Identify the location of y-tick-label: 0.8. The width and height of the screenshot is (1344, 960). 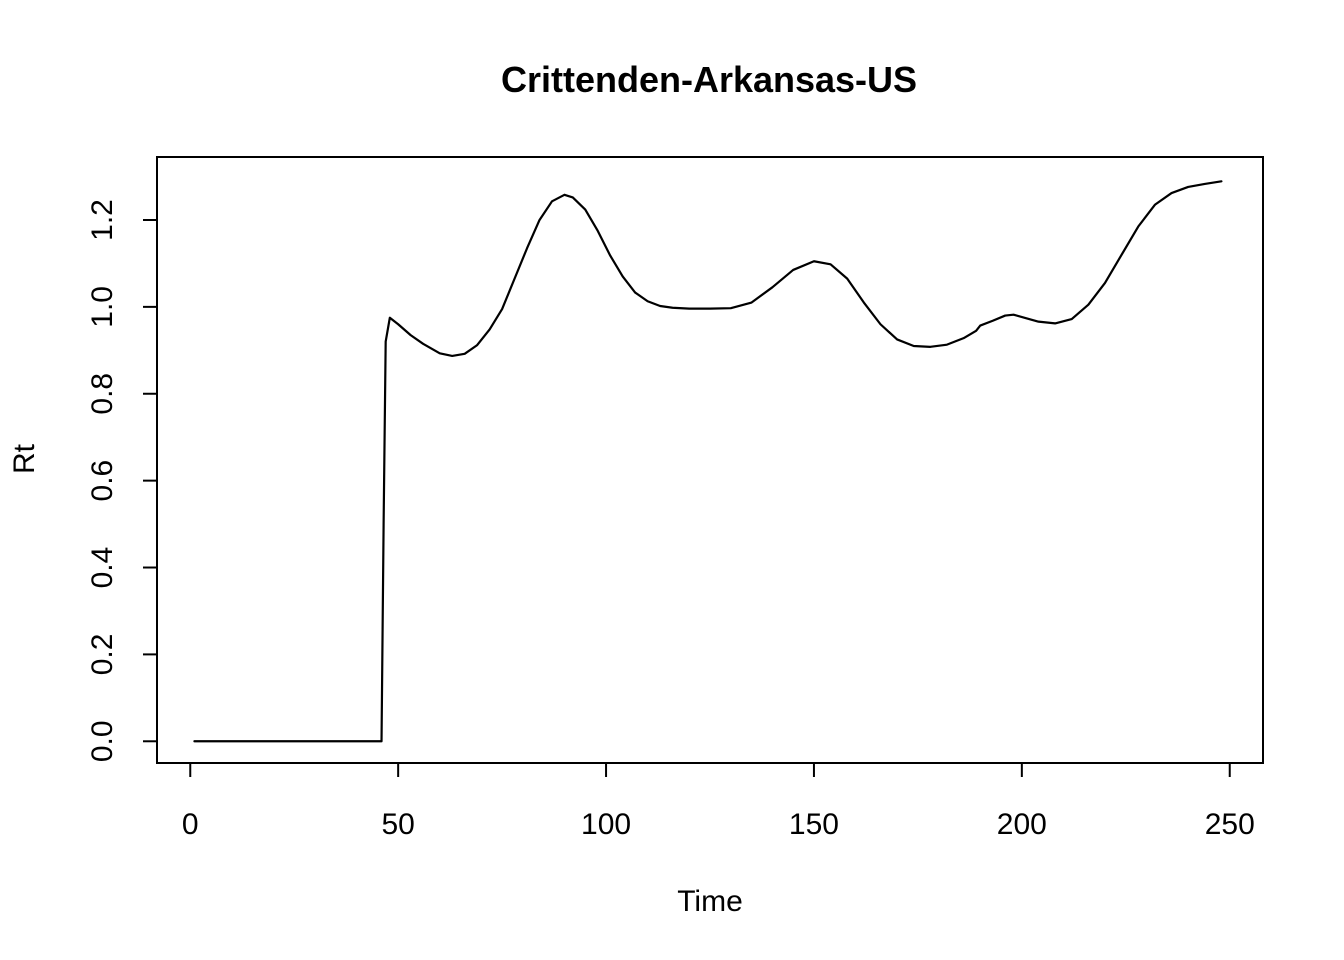
(102, 394).